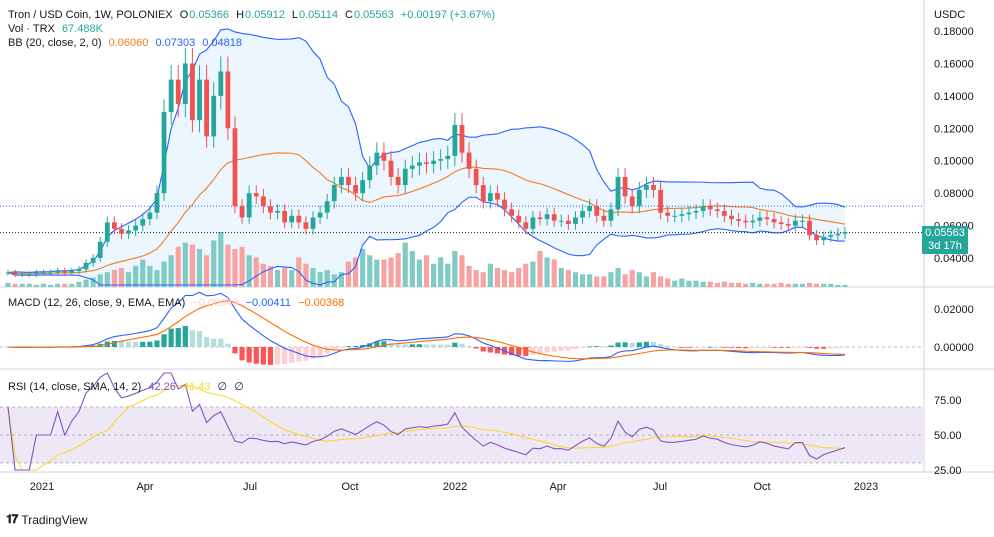 This screenshot has width=994, height=537. What do you see at coordinates (196, 387) in the screenshot?
I see `rsi-sma-value: 41.43` at bounding box center [196, 387].